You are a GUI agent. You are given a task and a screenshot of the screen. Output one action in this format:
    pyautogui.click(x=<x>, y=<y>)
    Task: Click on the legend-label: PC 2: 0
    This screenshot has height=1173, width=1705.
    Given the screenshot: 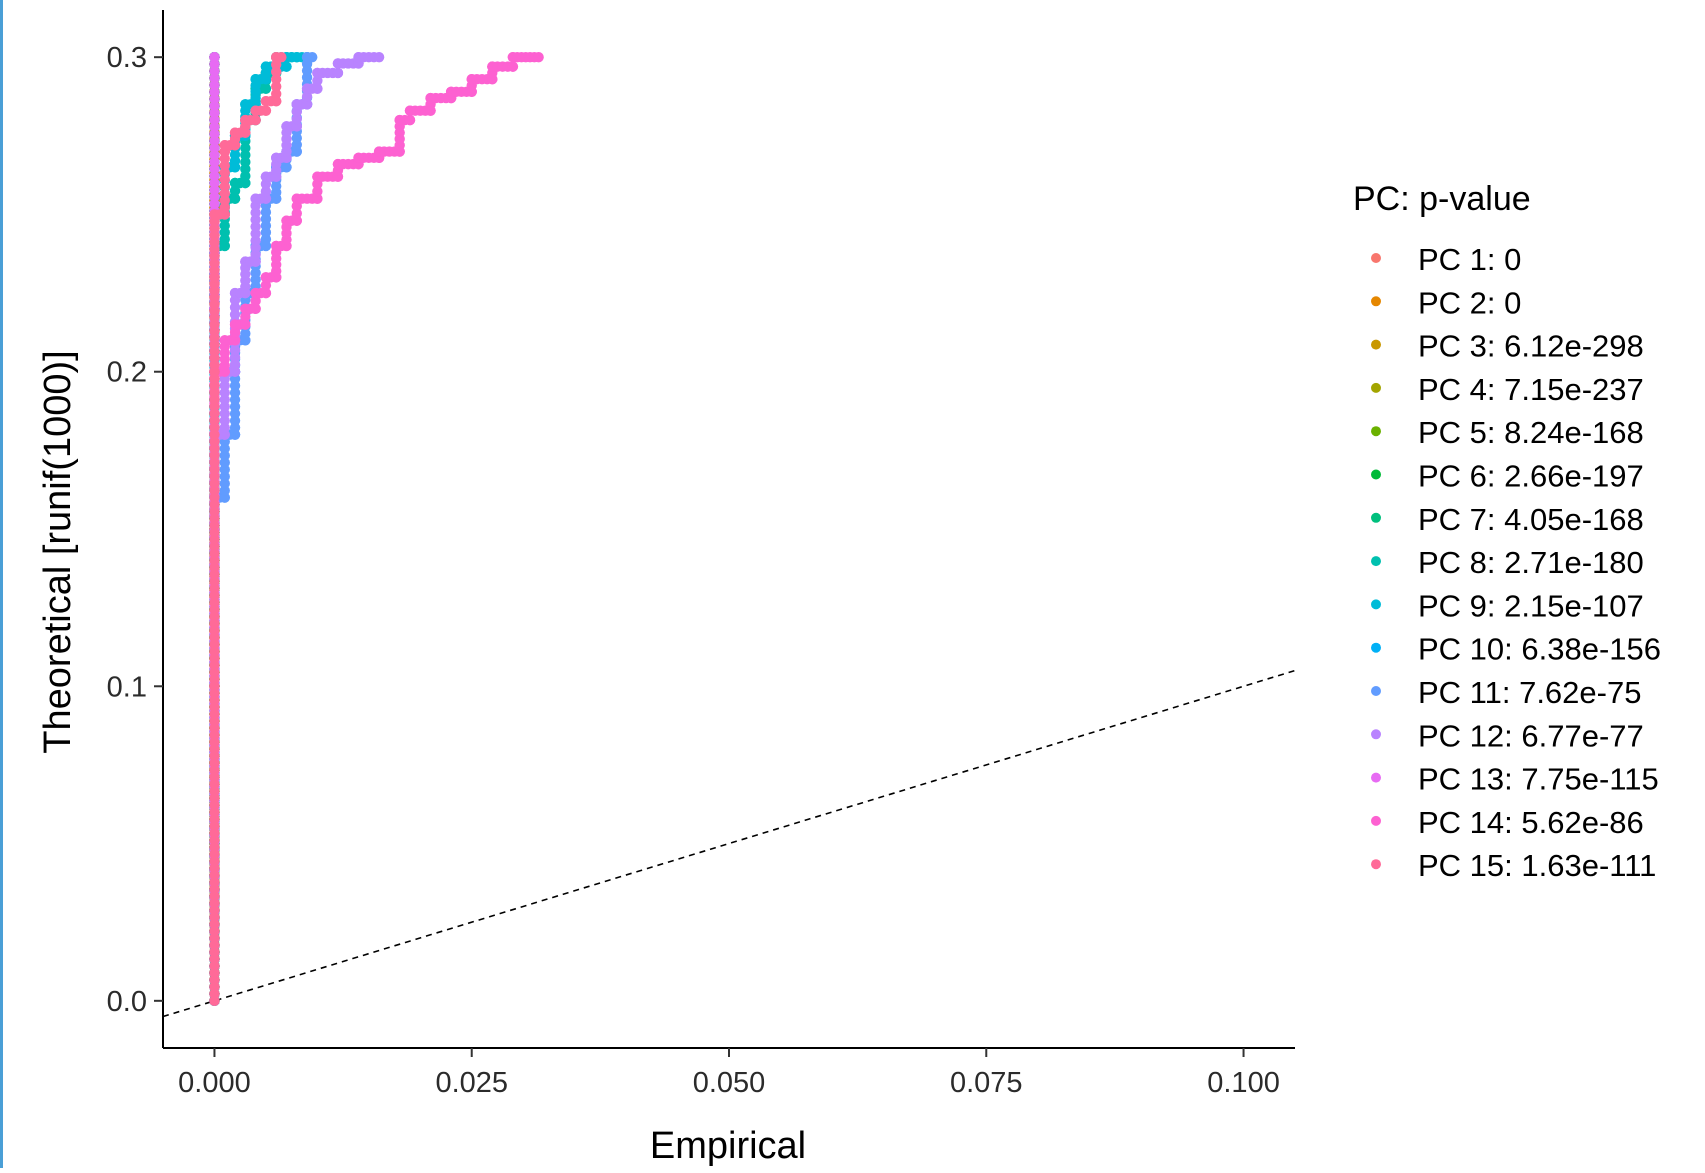 What is the action you would take?
    pyautogui.click(x=1469, y=302)
    